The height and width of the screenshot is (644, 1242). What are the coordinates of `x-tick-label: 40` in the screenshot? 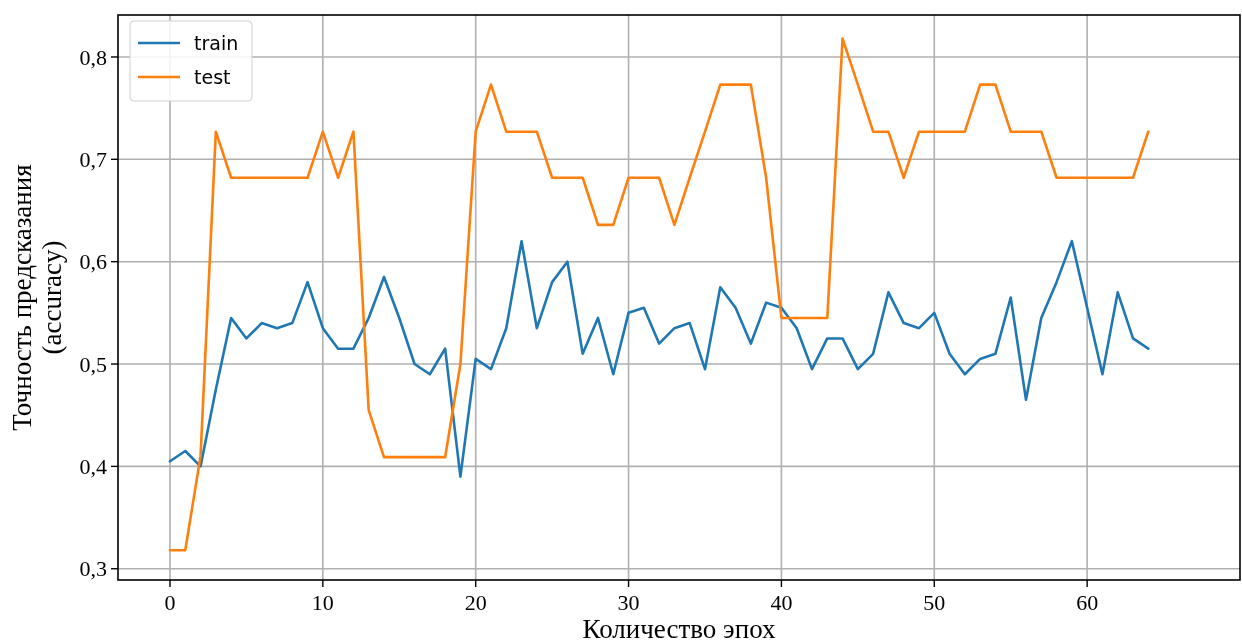 It's located at (781, 602).